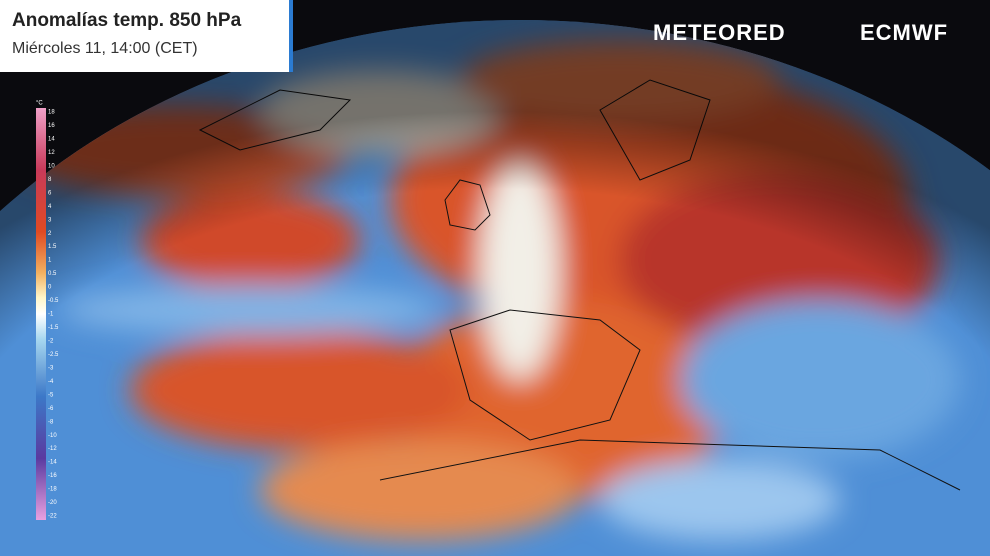 This screenshot has height=556, width=990. Describe the element at coordinates (51, 382) in the screenshot. I see `legend-tick-label: -4` at that location.